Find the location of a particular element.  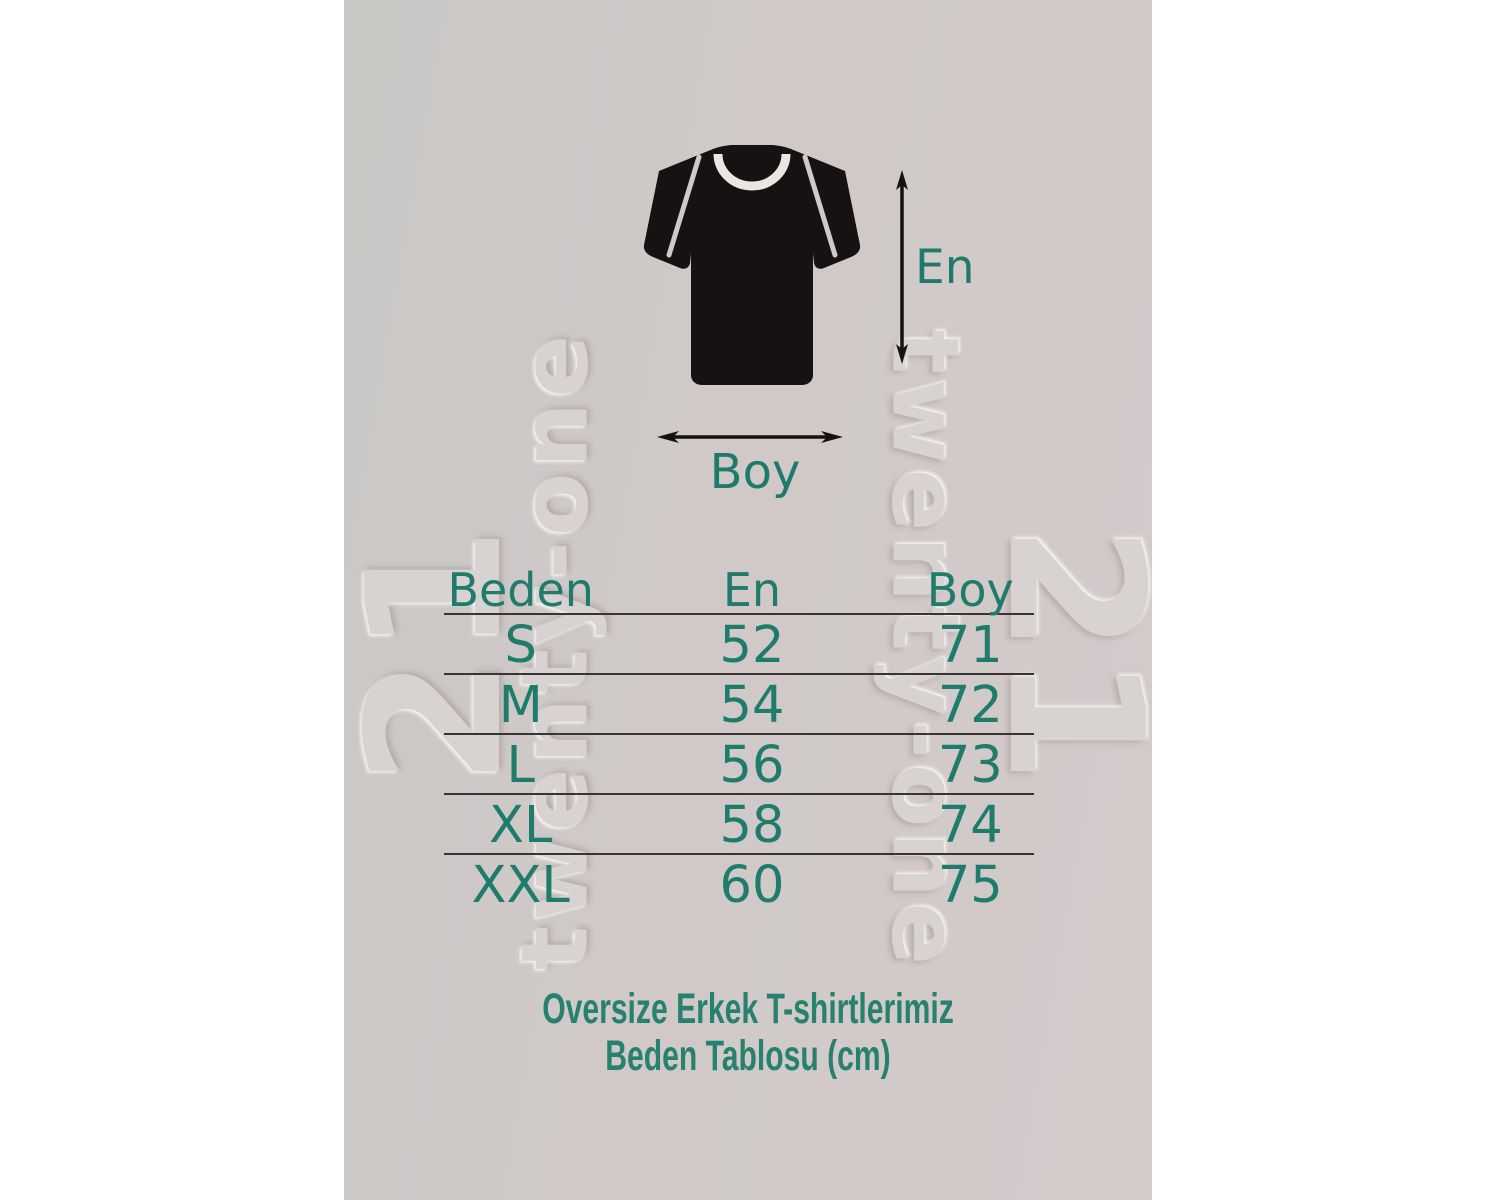

boy-cell: 75 is located at coordinates (970, 885).